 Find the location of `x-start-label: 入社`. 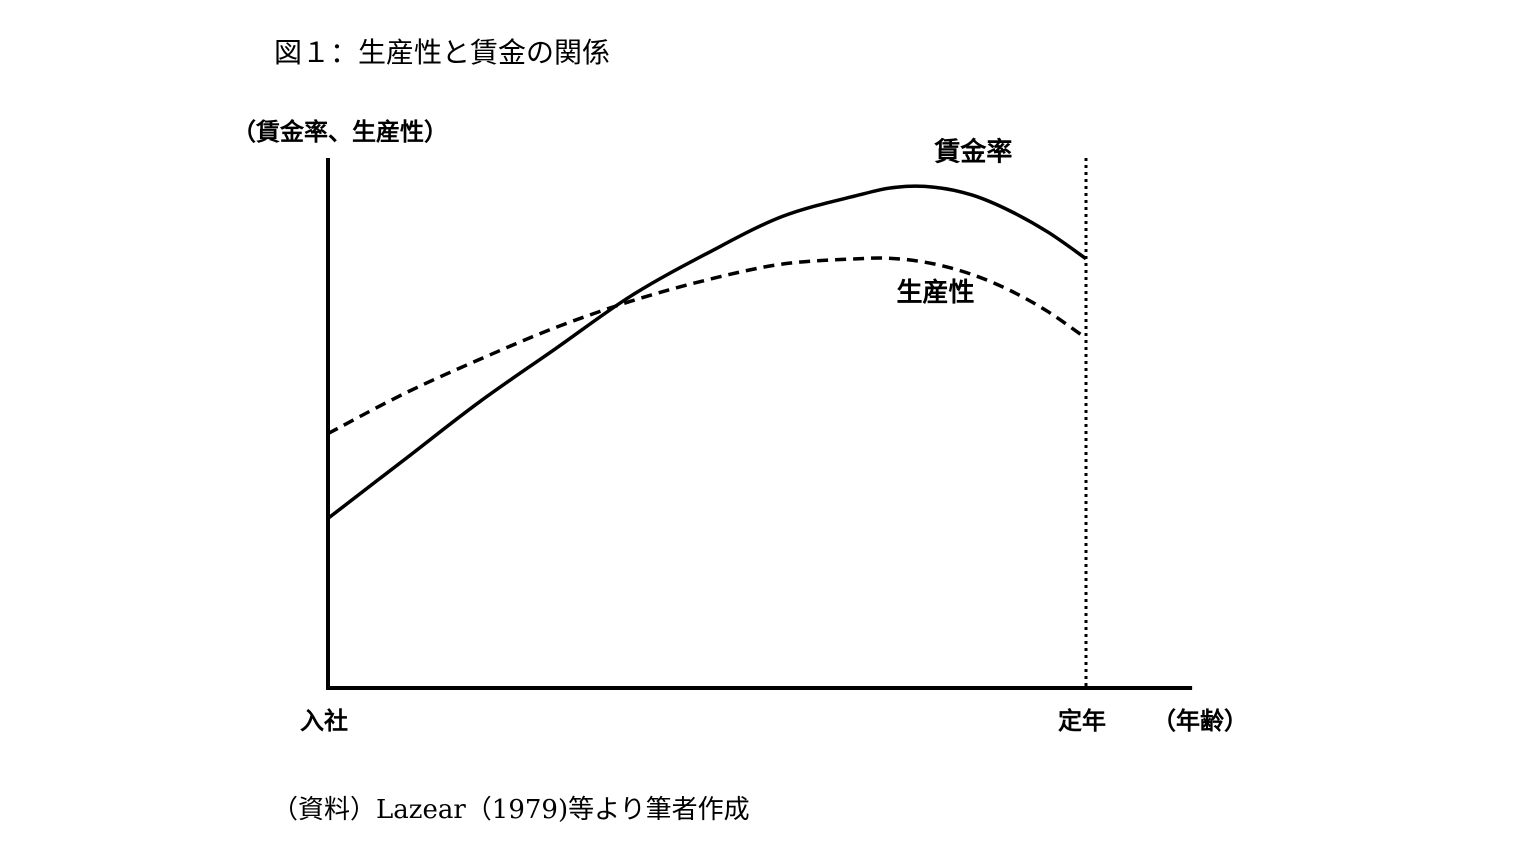

x-start-label: 入社 is located at coordinates (324, 721).